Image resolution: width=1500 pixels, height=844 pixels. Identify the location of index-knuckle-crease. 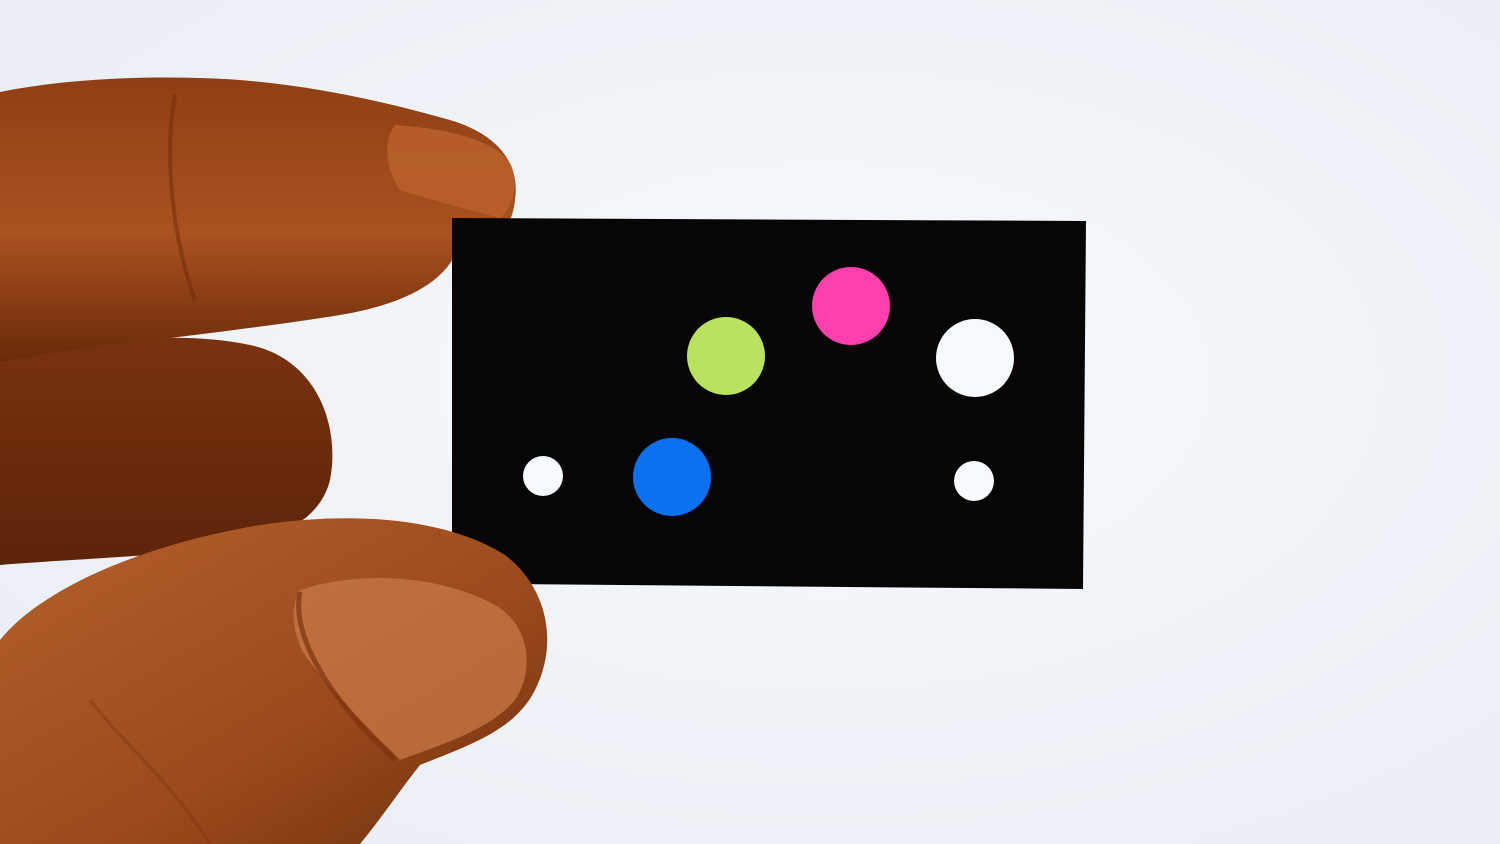
(182, 197).